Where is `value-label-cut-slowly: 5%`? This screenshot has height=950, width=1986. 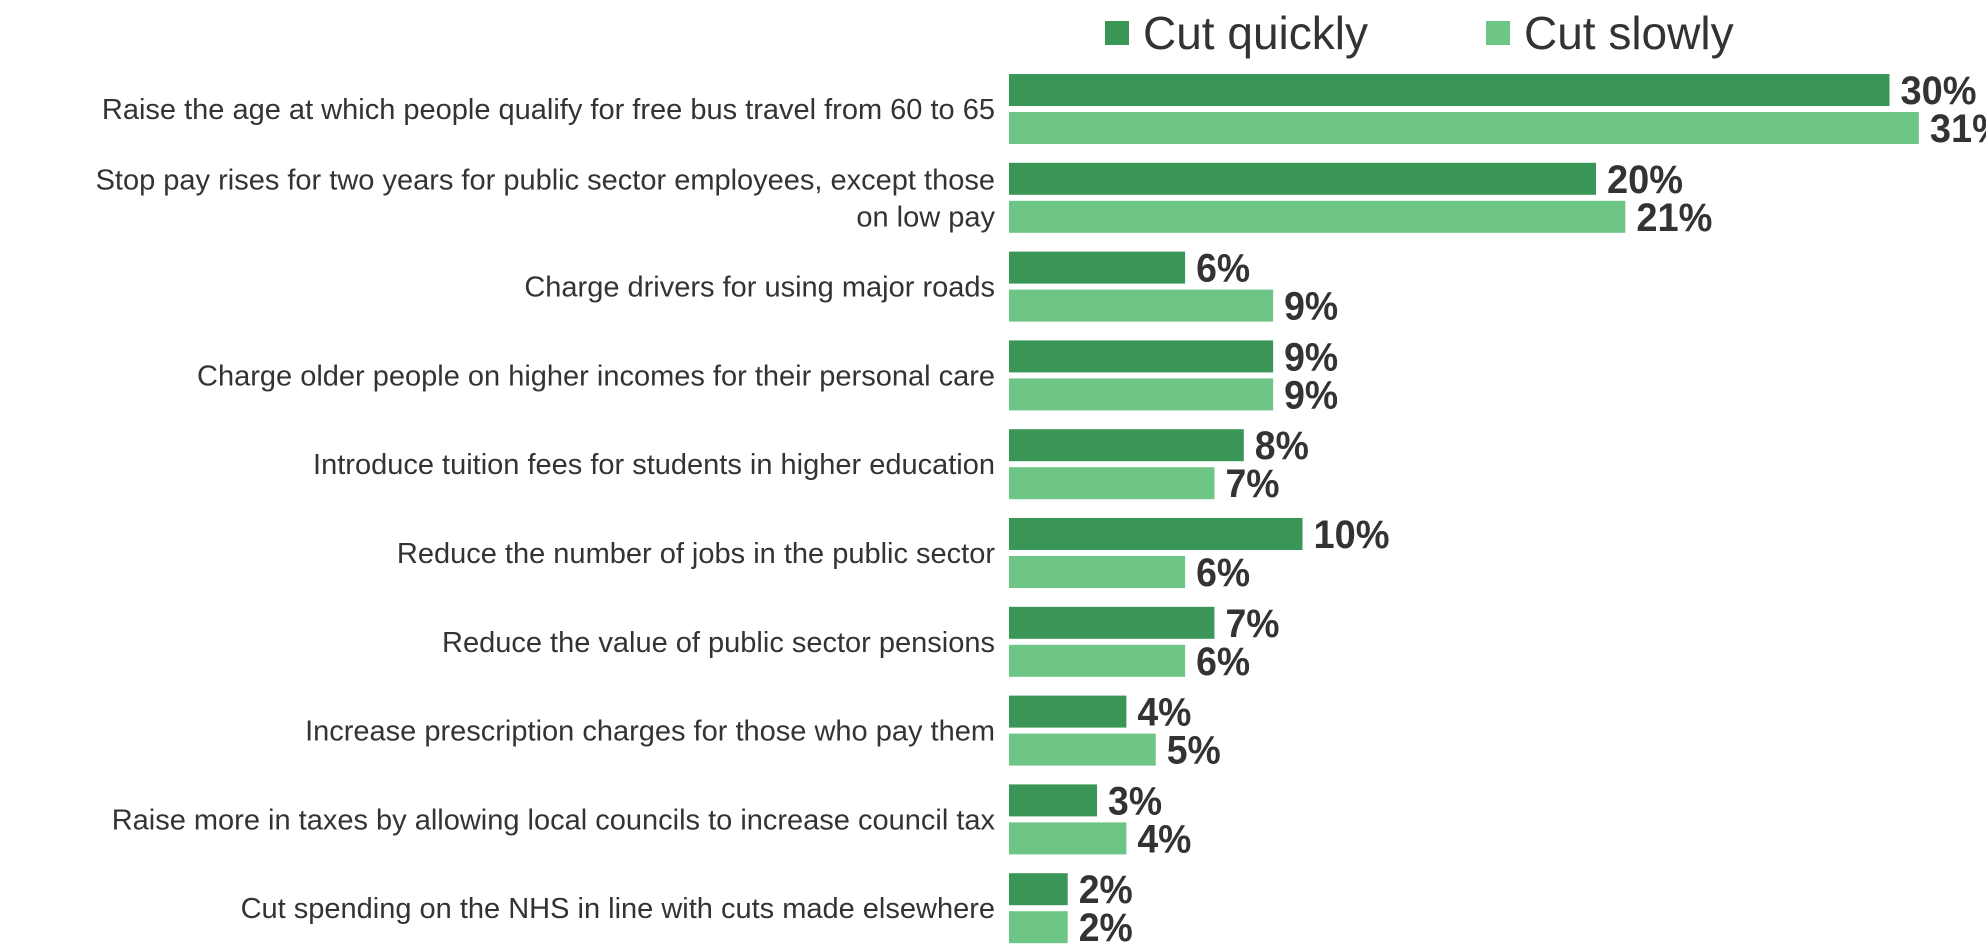 value-label-cut-slowly: 5% is located at coordinates (1194, 751).